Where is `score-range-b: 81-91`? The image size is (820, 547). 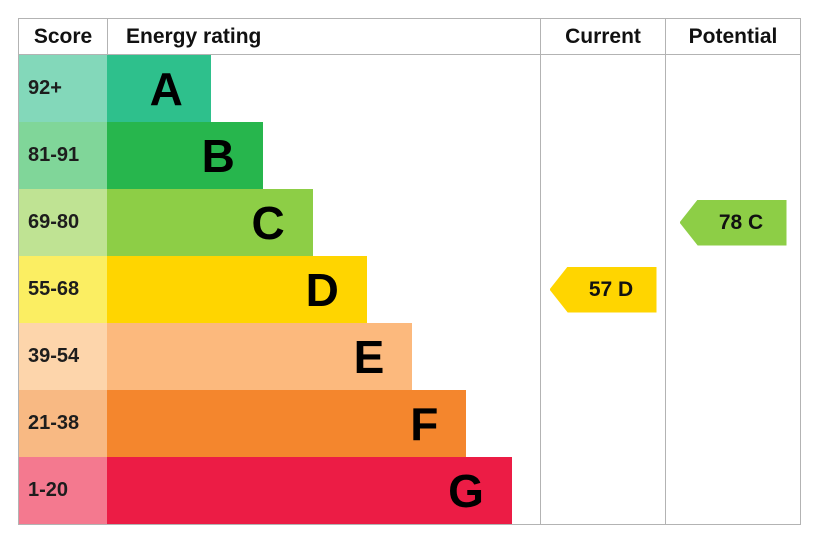 score-range-b: 81-91 is located at coordinates (63, 155).